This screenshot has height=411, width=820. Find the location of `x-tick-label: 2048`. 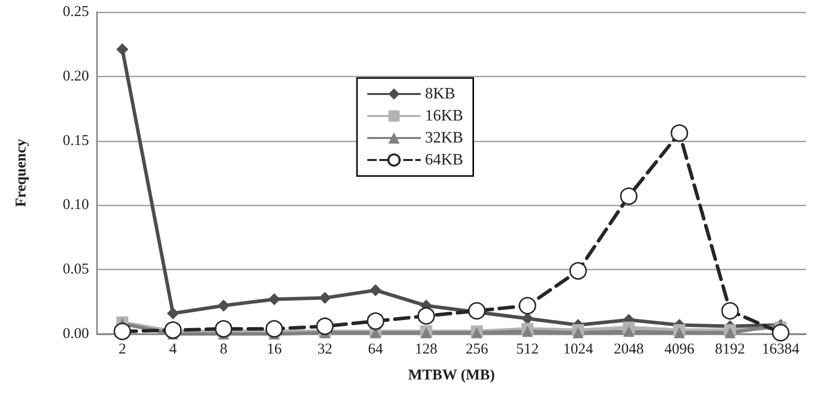

x-tick-label: 2048 is located at coordinates (629, 350).